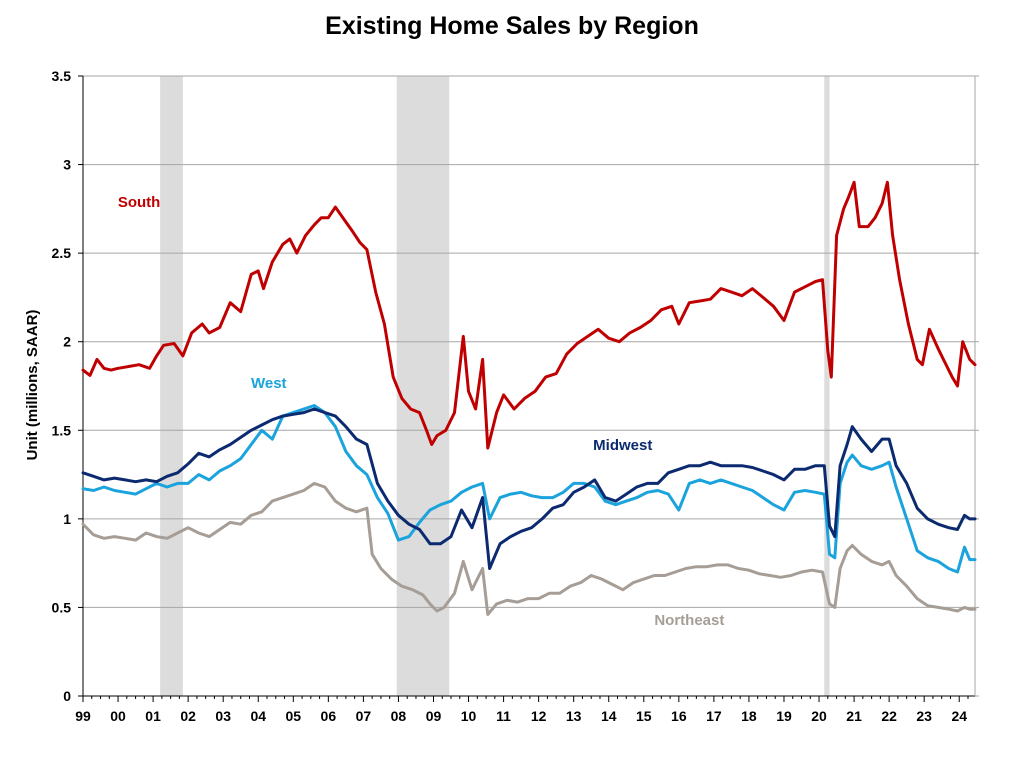 This screenshot has height=768, width=1024. I want to click on x-tick-label: 99, so click(83, 716).